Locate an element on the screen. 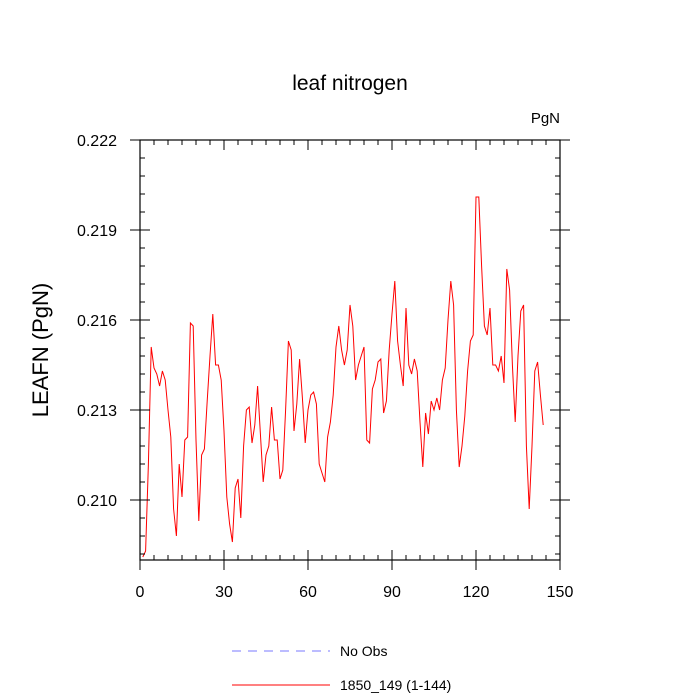 Image resolution: width=700 pixels, height=700 pixels. y-tick-label: 0.219 is located at coordinates (97, 231).